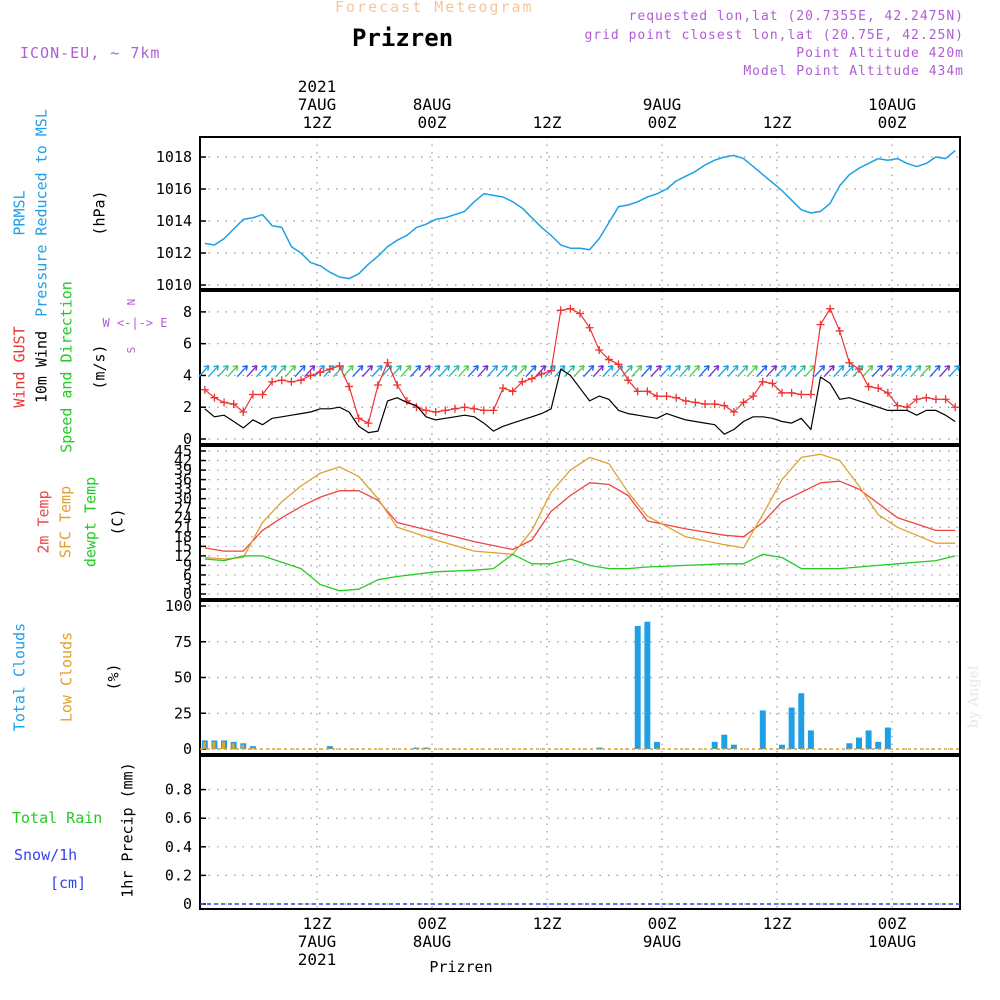 The width and height of the screenshot is (1000, 1000). I want to click on y-tick-label: 21, so click(183, 527).